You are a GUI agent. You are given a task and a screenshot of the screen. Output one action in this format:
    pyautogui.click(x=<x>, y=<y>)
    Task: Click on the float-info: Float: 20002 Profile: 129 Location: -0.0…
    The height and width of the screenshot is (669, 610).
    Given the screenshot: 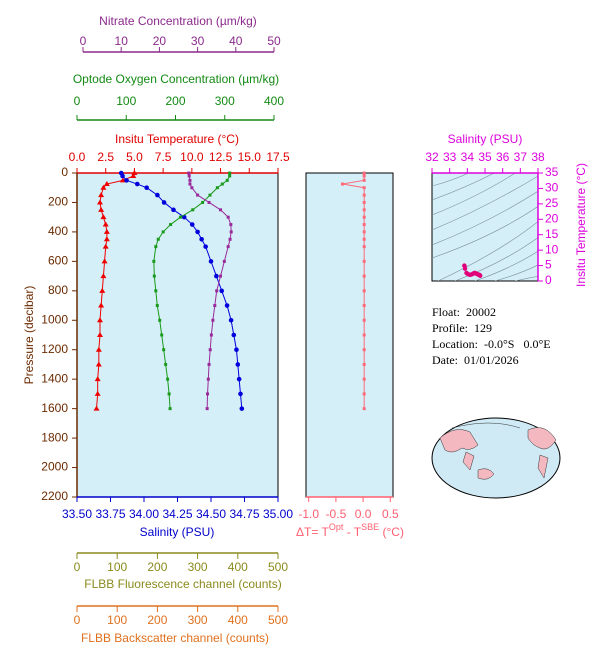 What is the action you would take?
    pyautogui.click(x=491, y=336)
    